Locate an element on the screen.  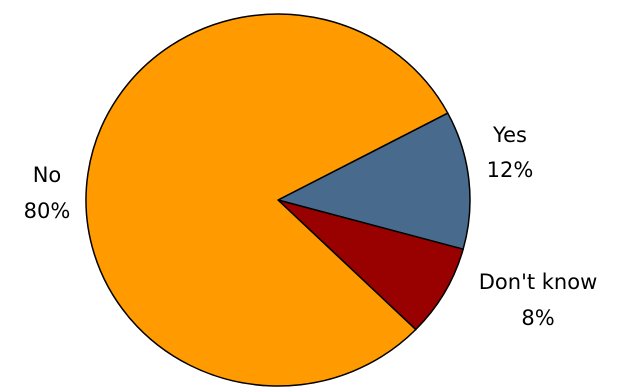
pie-slice-yes is located at coordinates (374, 181).